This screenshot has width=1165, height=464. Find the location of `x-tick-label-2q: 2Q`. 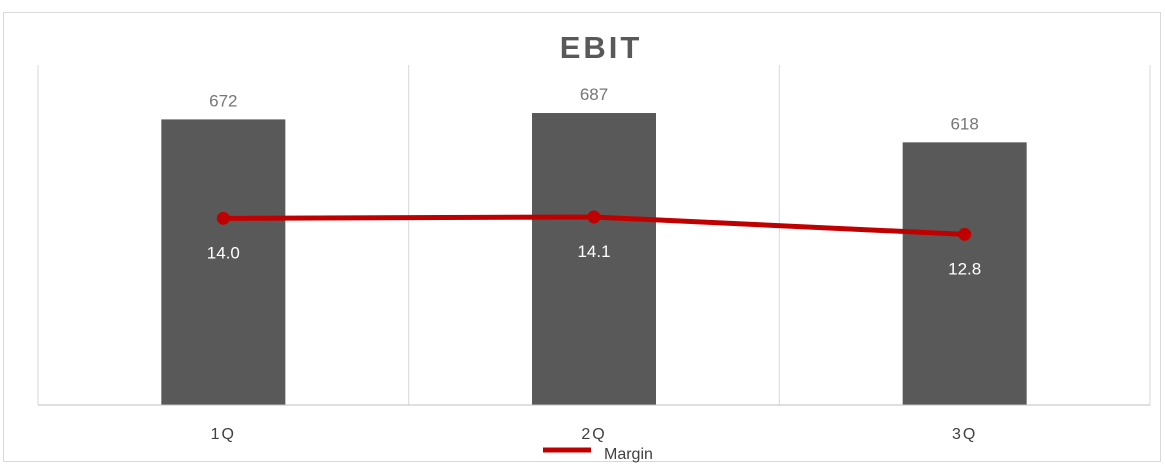

x-tick-label-2q: 2Q is located at coordinates (593, 434).